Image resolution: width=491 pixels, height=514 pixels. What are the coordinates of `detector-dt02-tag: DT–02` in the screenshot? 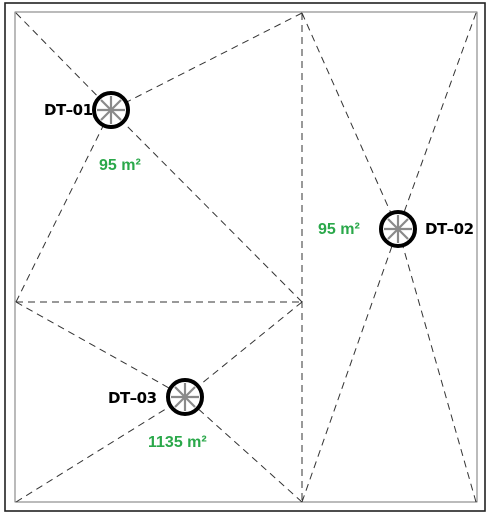 It's located at (449, 229).